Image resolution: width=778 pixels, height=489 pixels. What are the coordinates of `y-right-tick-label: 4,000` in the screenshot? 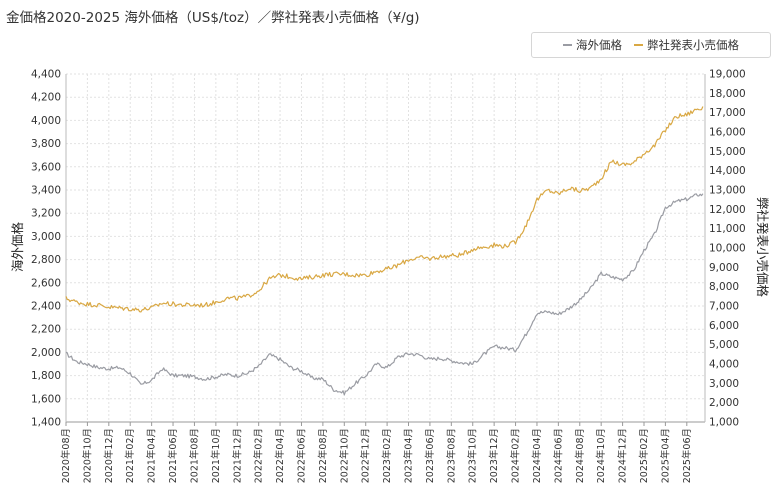 It's located at (724, 365).